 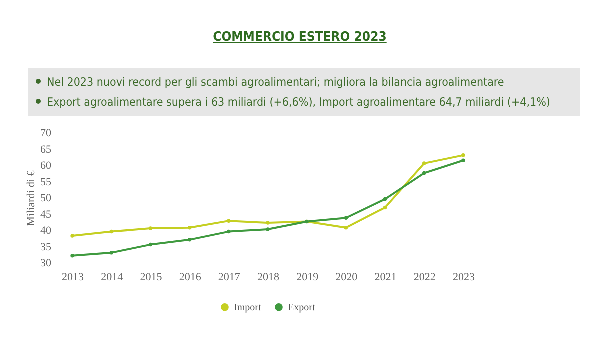 What do you see at coordinates (151, 278) in the screenshot?
I see `x-tick-label: 2015` at bounding box center [151, 278].